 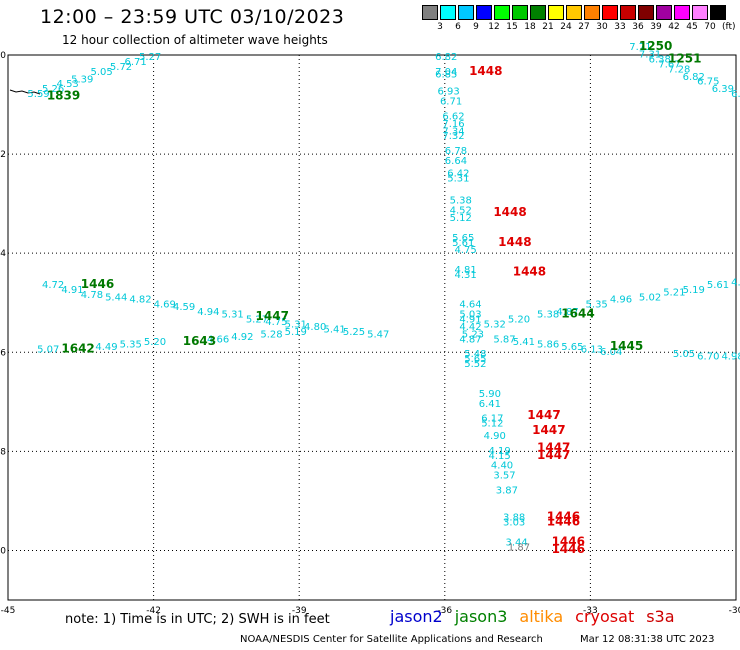 What do you see at coordinates (650, 54) in the screenshot?
I see `wave-height-value: 7.31` at bounding box center [650, 54].